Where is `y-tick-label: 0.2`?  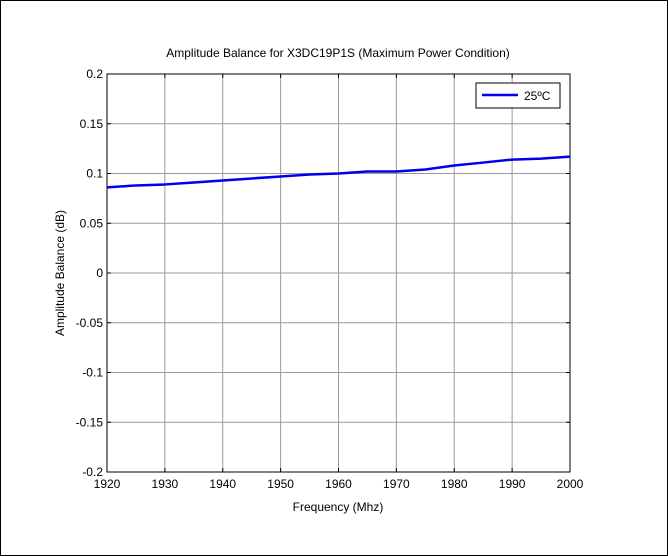
y-tick-label: 0.2 is located at coordinates (94, 74).